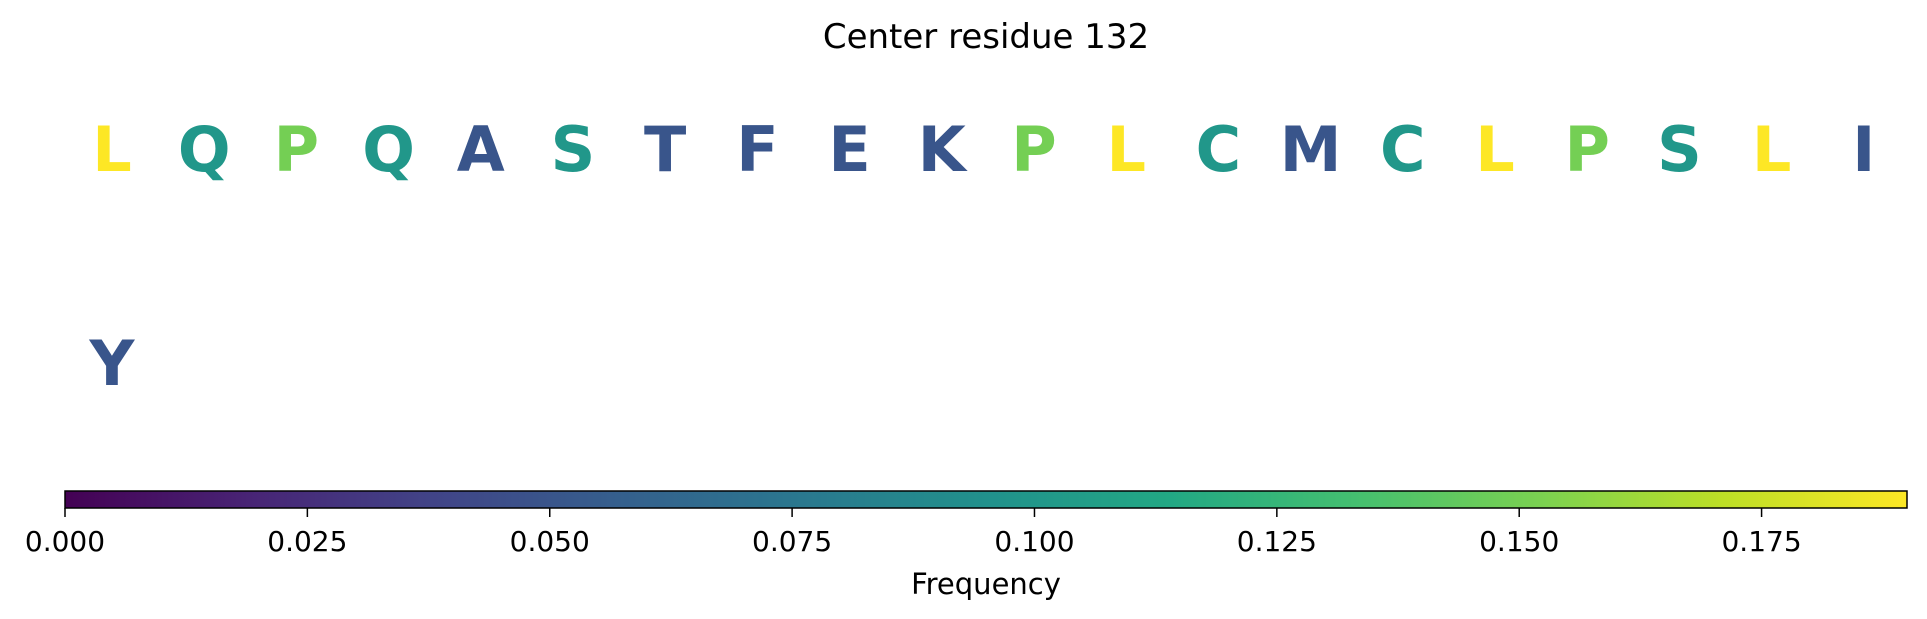 This screenshot has height=619, width=1927. I want to click on residue-letter: F, so click(757, 149).